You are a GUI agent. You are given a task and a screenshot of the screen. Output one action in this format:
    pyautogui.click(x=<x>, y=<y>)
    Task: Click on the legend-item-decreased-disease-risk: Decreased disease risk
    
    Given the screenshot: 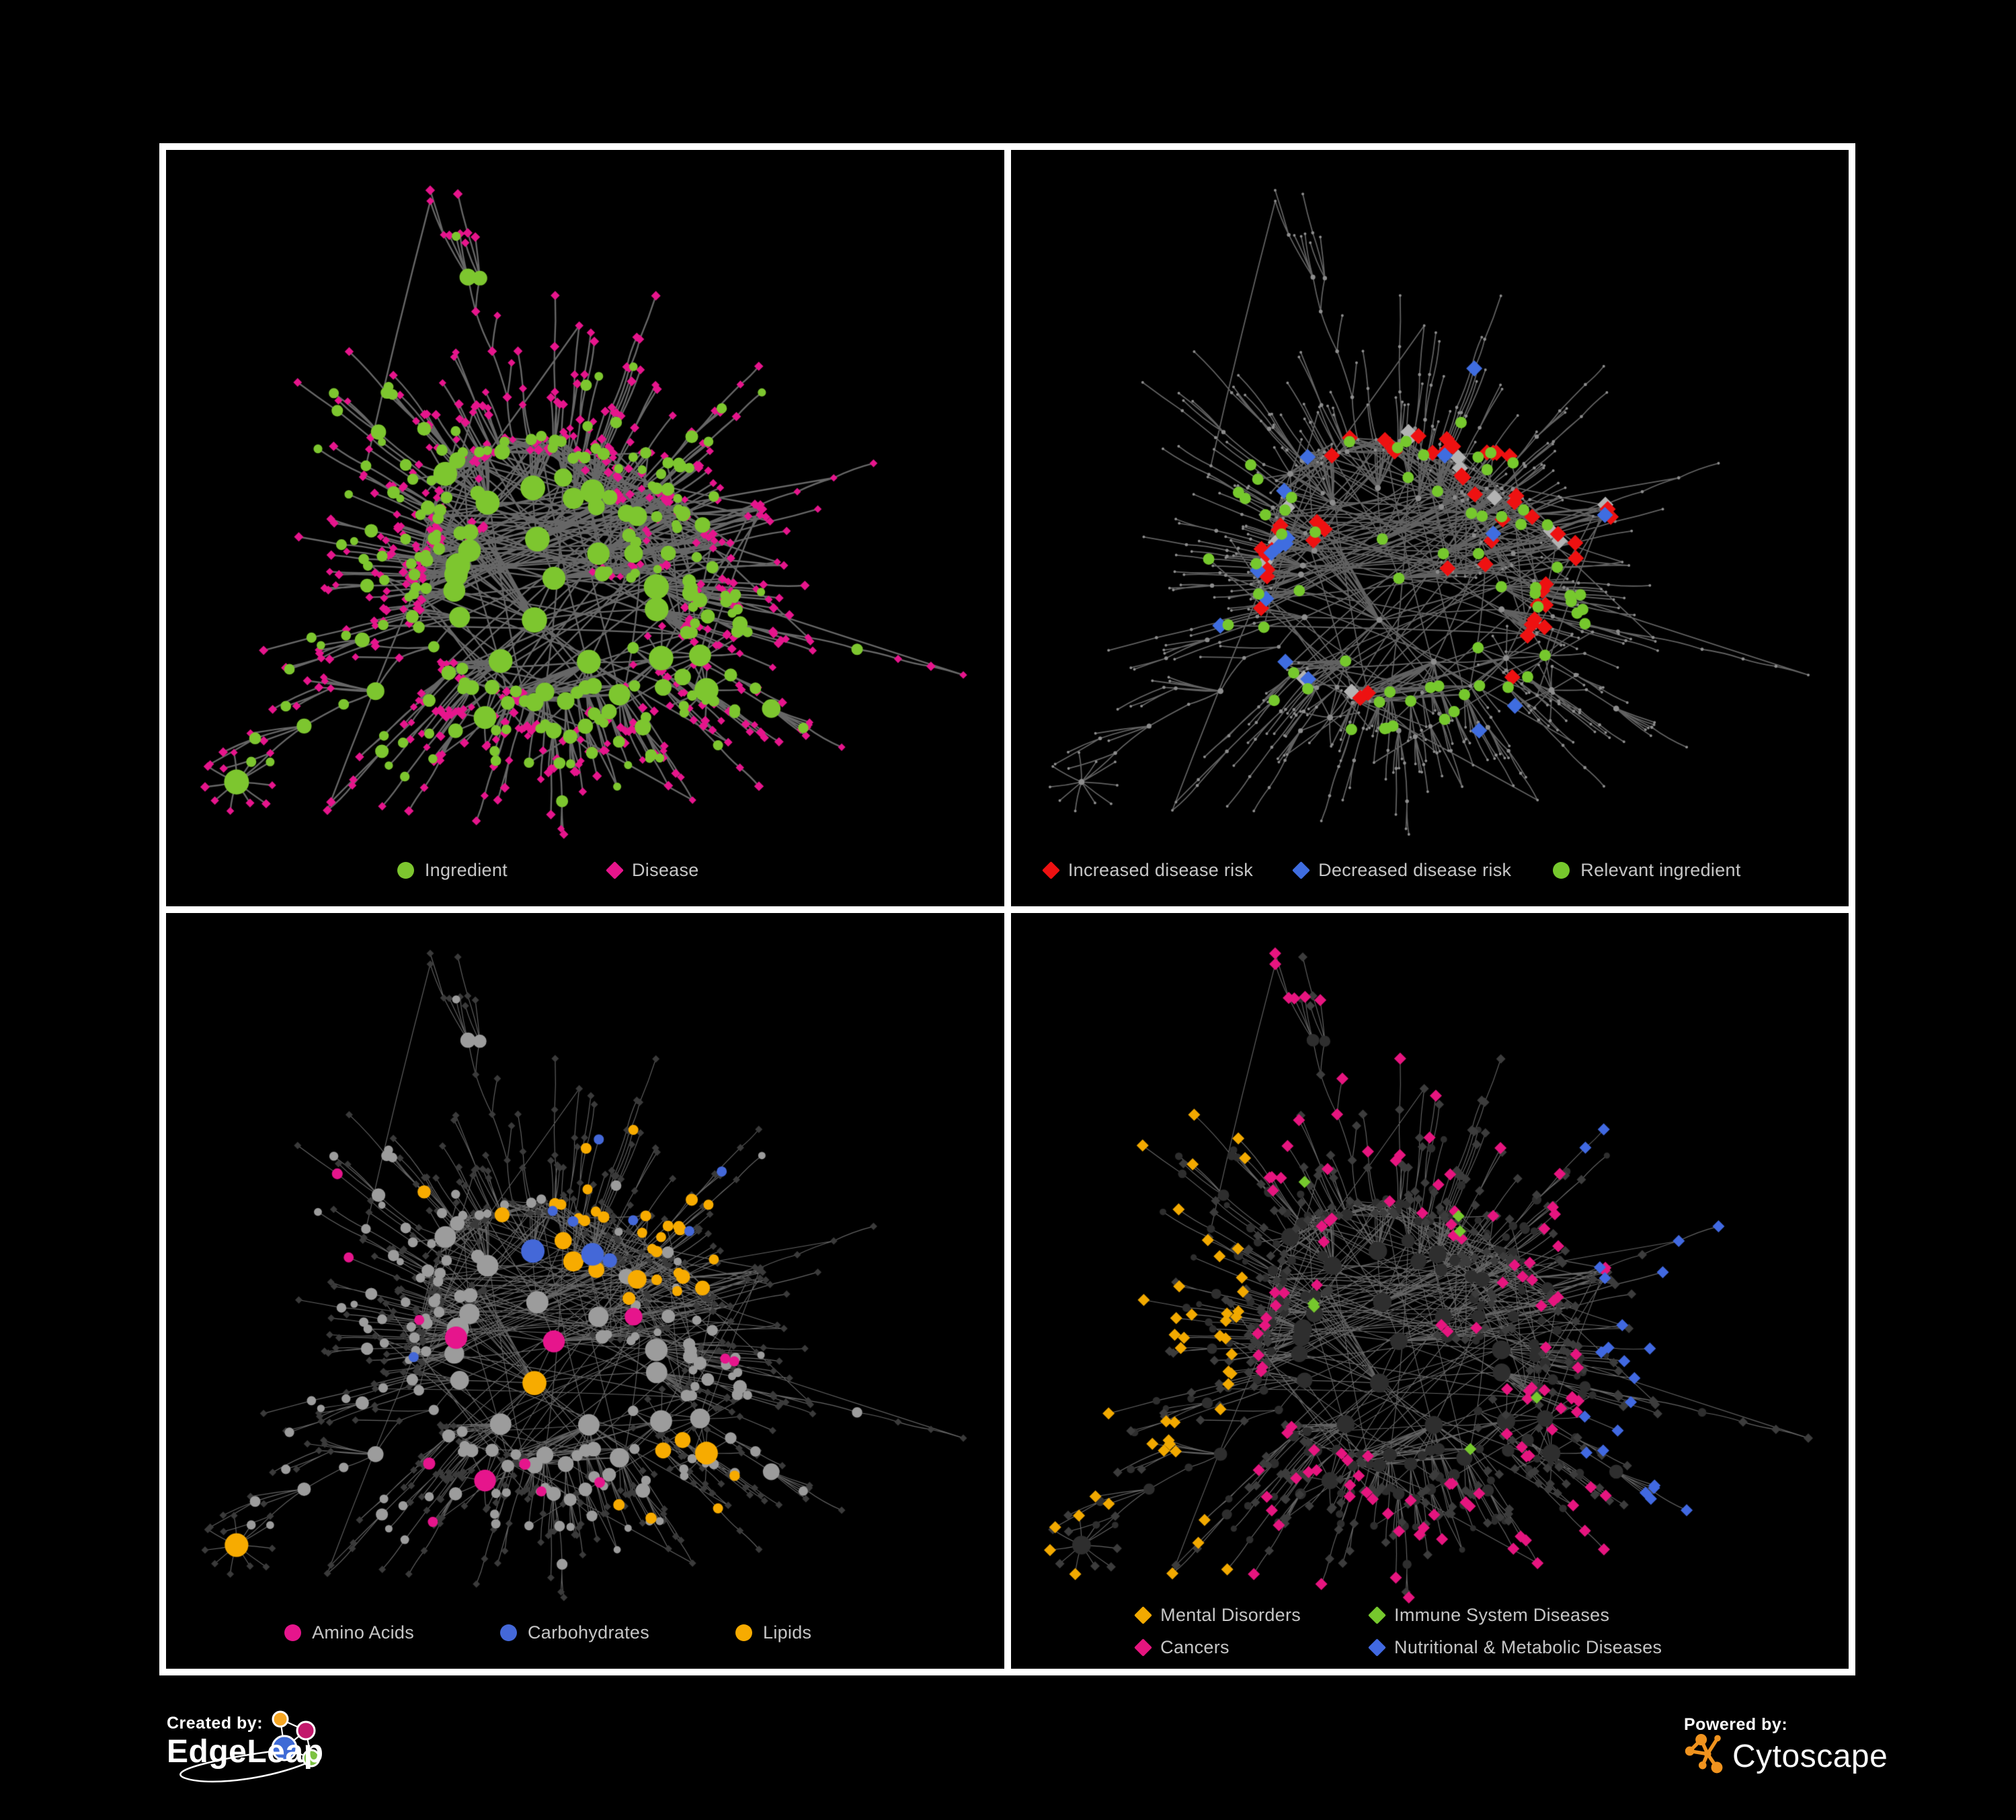 What is the action you would take?
    pyautogui.click(x=1402, y=870)
    